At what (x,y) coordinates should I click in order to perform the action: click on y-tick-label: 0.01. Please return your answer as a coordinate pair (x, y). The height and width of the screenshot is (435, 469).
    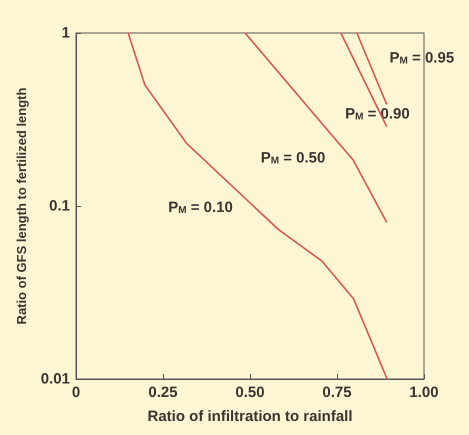
    Looking at the image, I should click on (55, 379).